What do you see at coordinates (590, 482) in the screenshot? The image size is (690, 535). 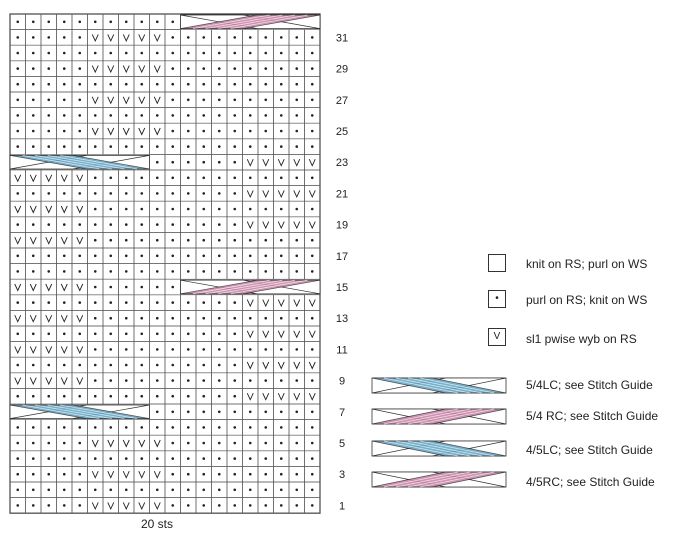 I see `legend-4-5-rc: 4/5RC; see Stitch Guide` at bounding box center [590, 482].